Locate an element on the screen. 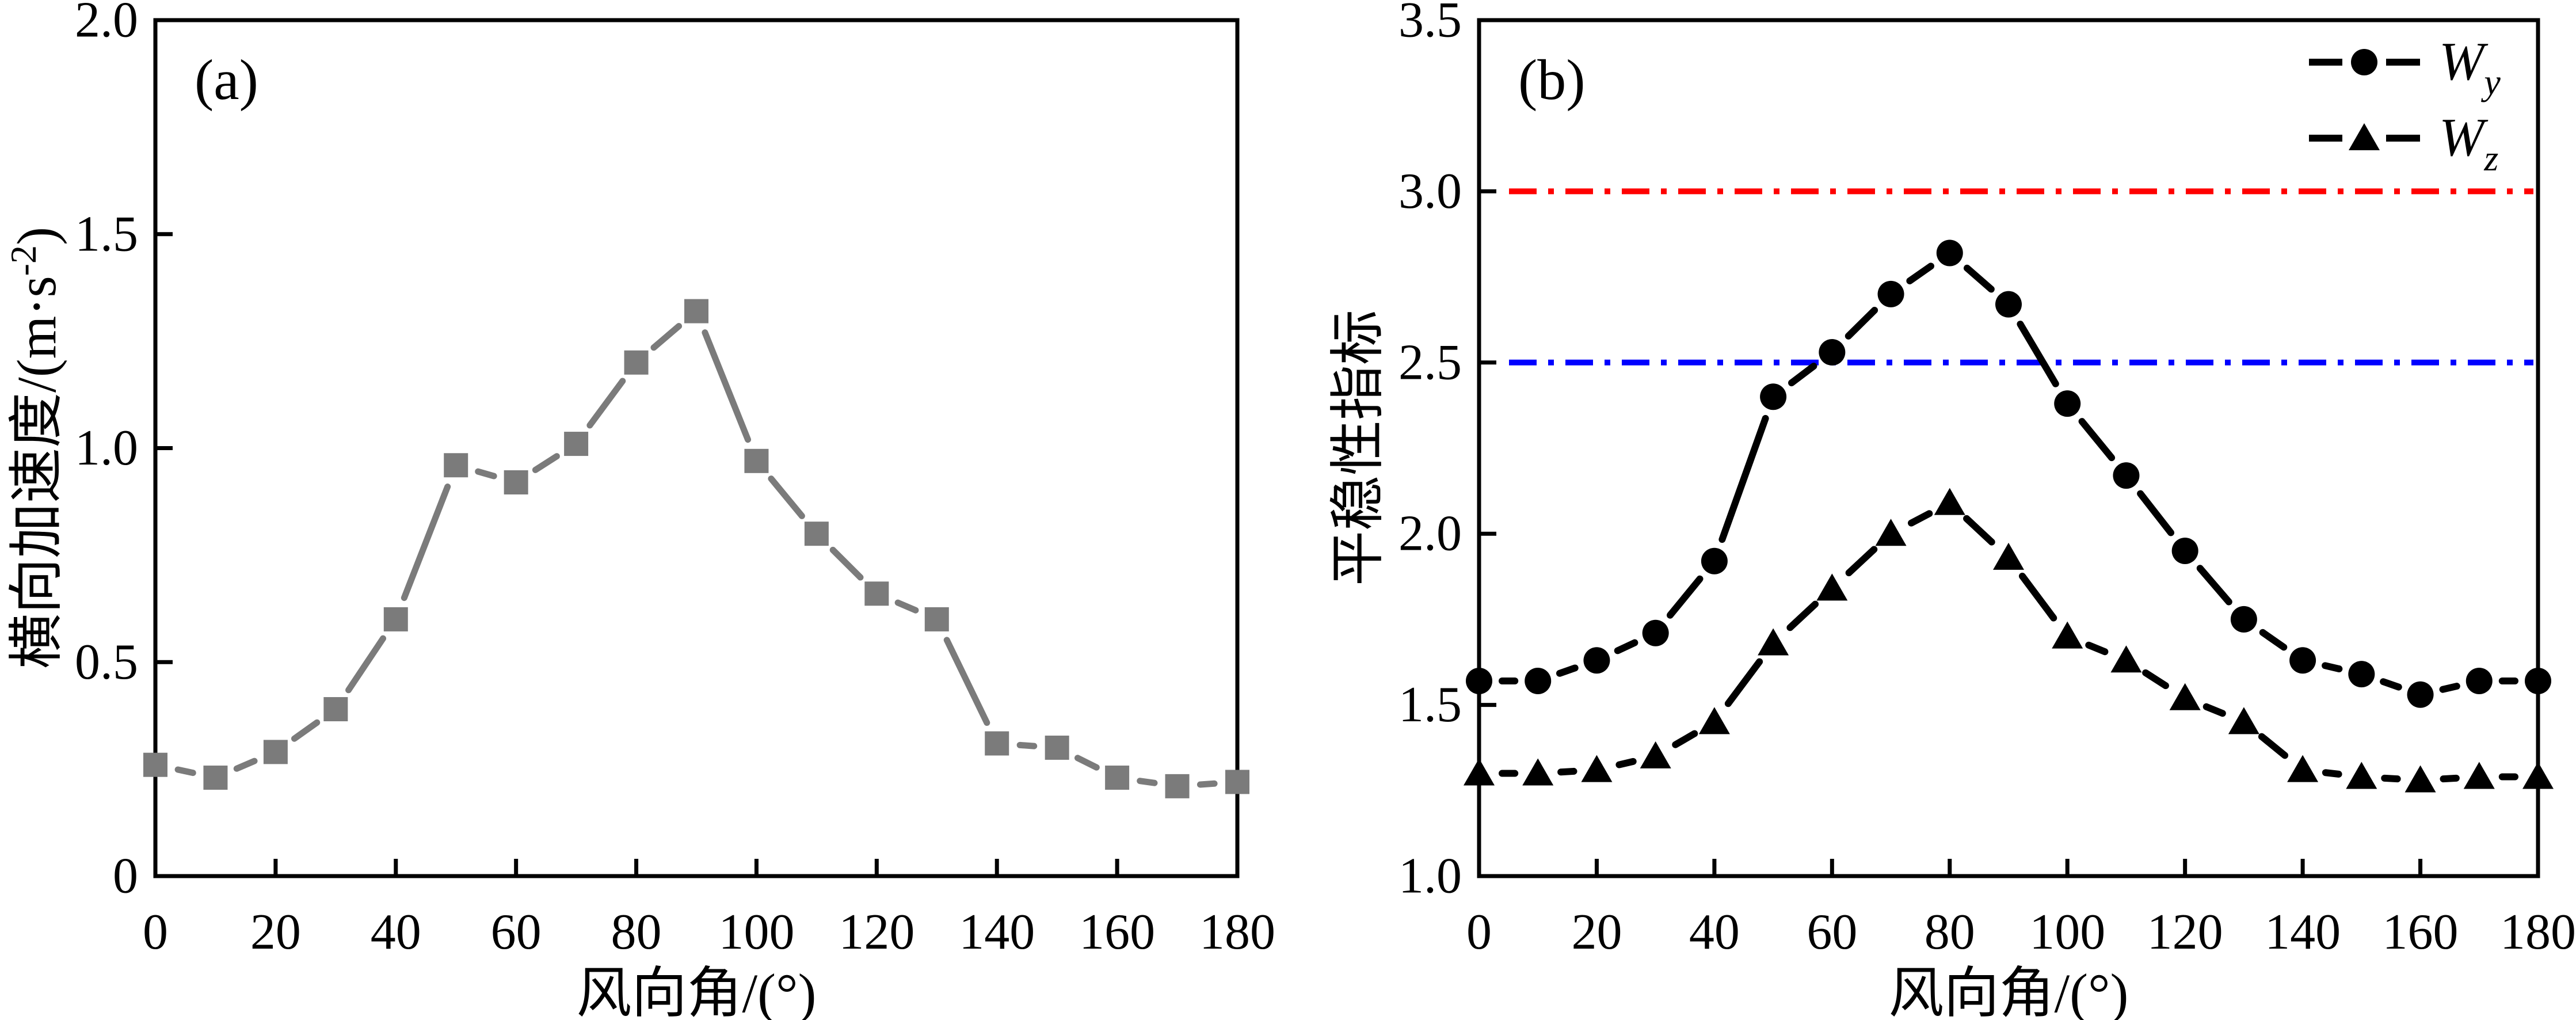 Image resolution: width=2576 pixels, height=1020 pixels. y-tick-label: 0.5 is located at coordinates (106, 662).